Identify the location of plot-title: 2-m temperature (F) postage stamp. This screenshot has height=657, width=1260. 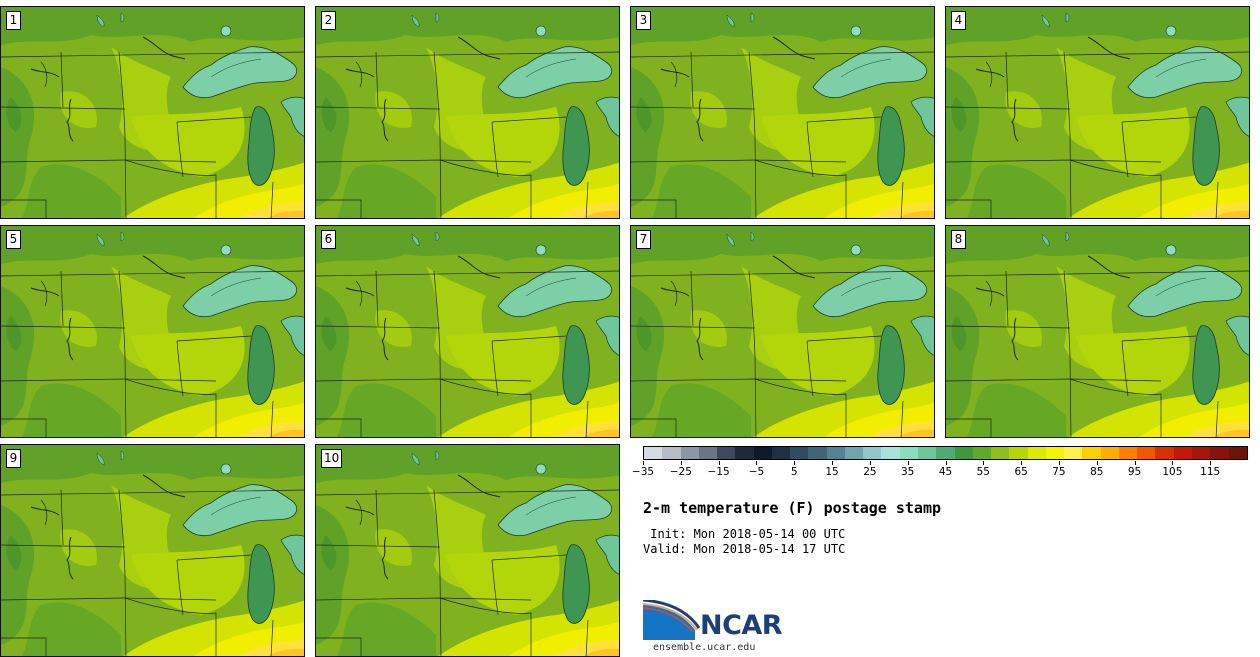
(792, 508).